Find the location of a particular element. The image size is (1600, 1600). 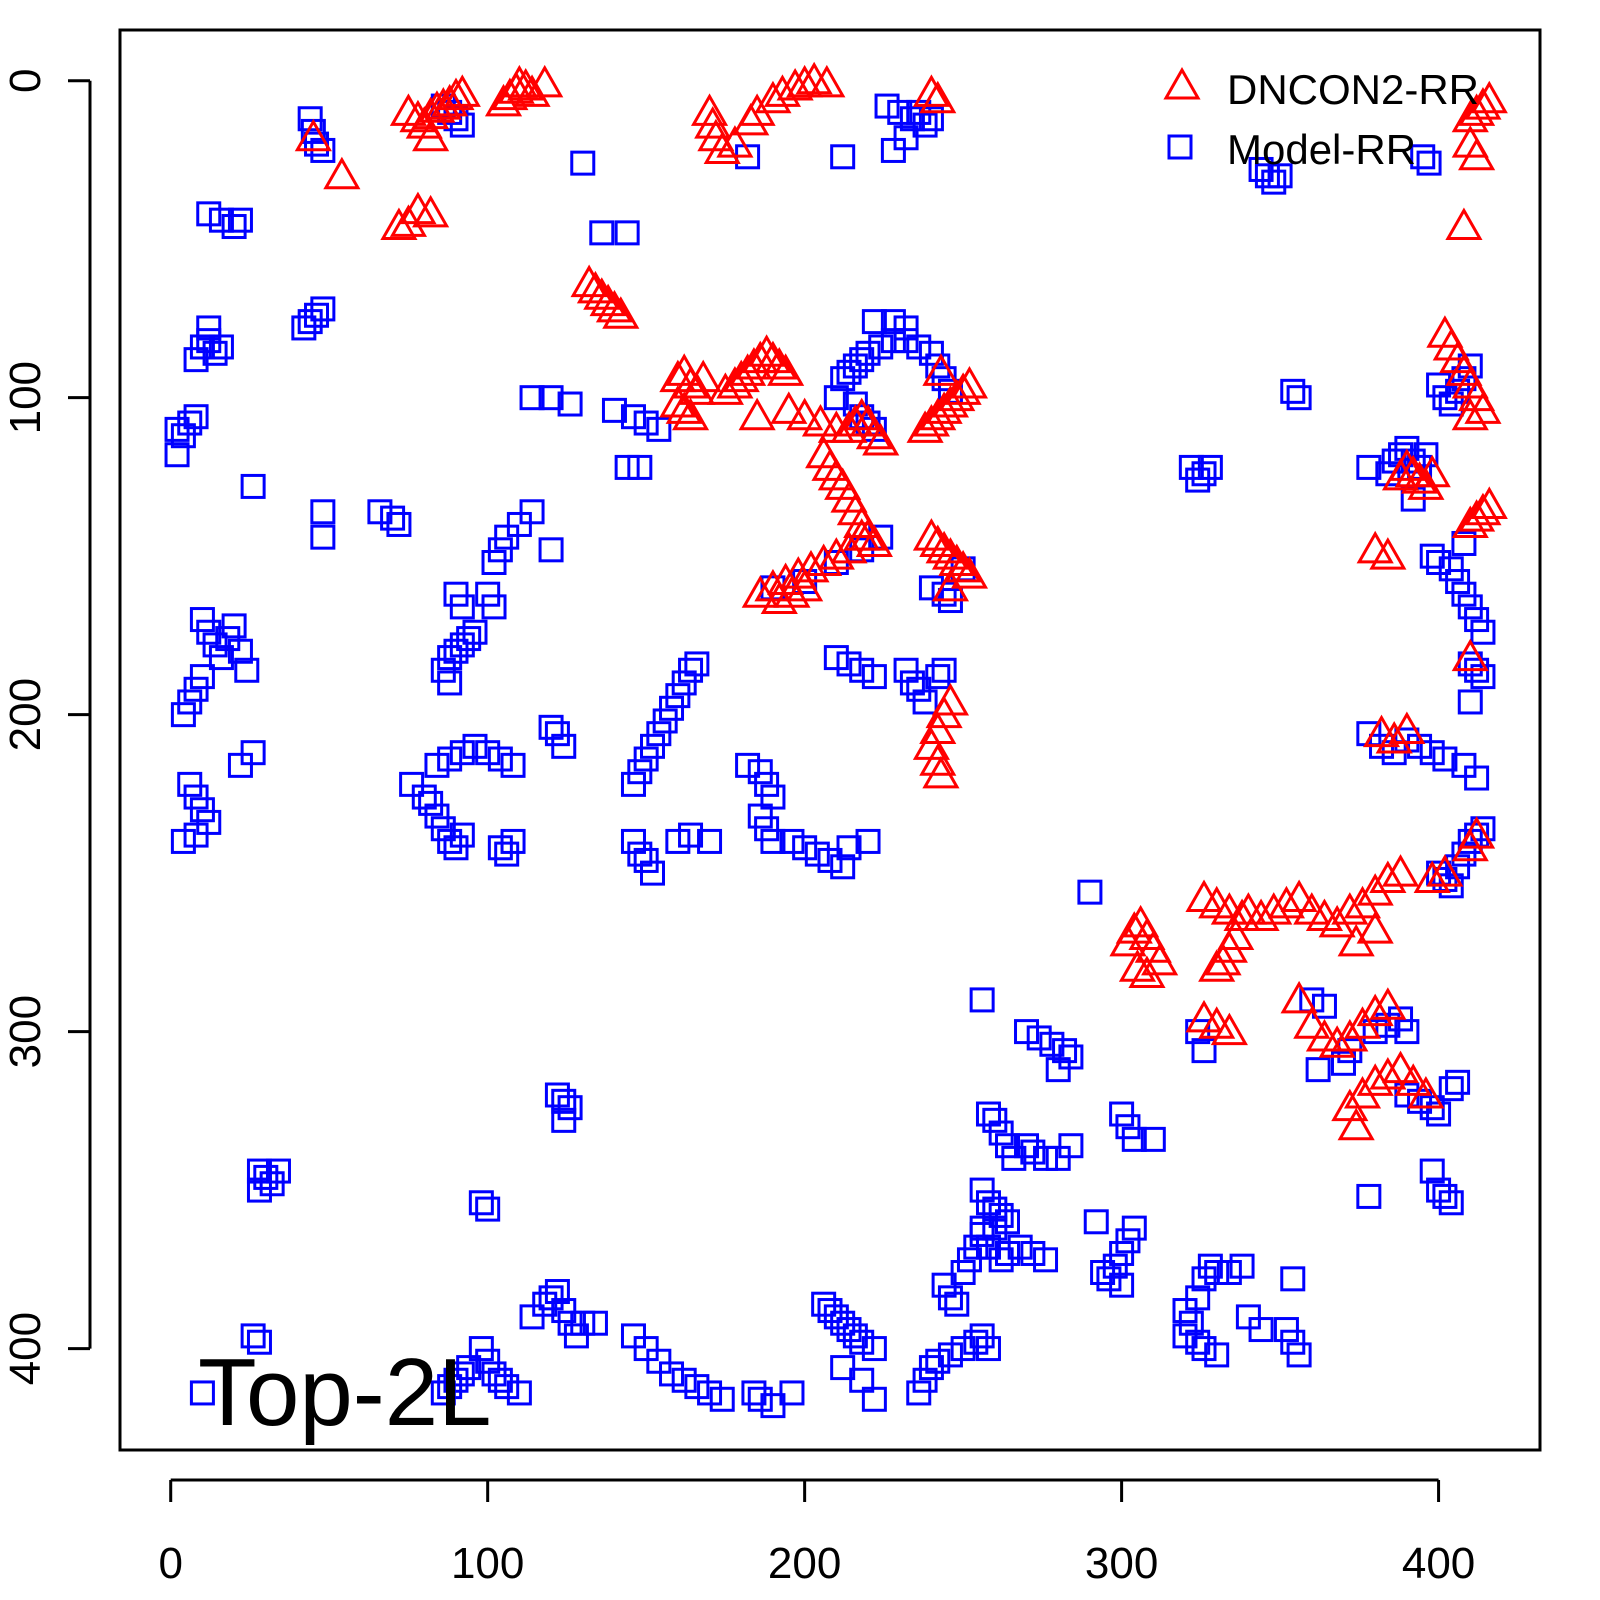

x-tick-label: 200 is located at coordinates (804, 1563).